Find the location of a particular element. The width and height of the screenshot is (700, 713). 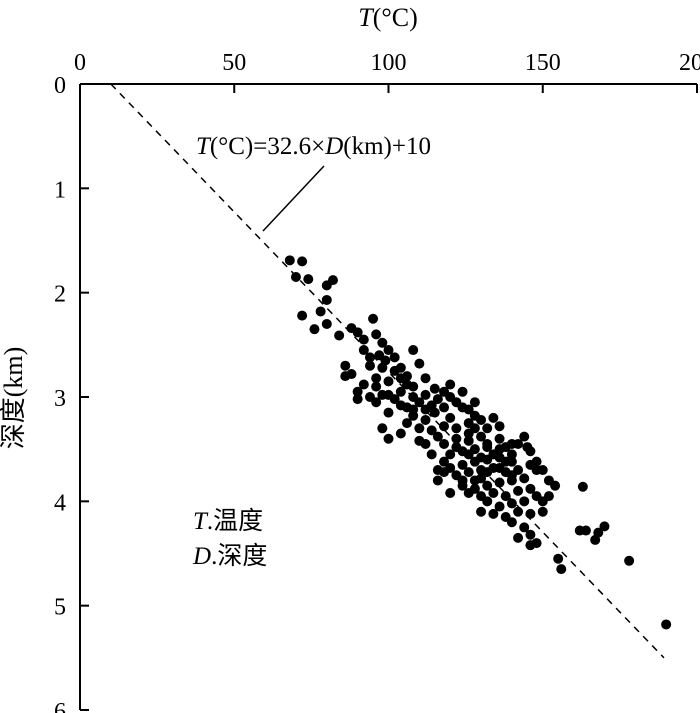

x-tick-label: 150 is located at coordinates (543, 63).